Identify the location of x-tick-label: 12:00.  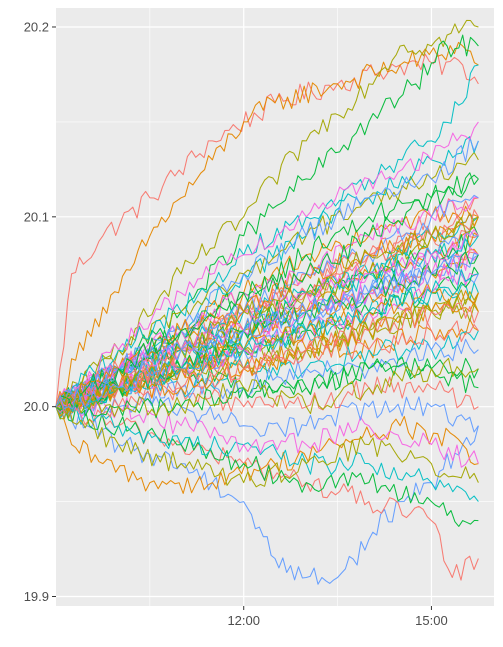
(243, 620).